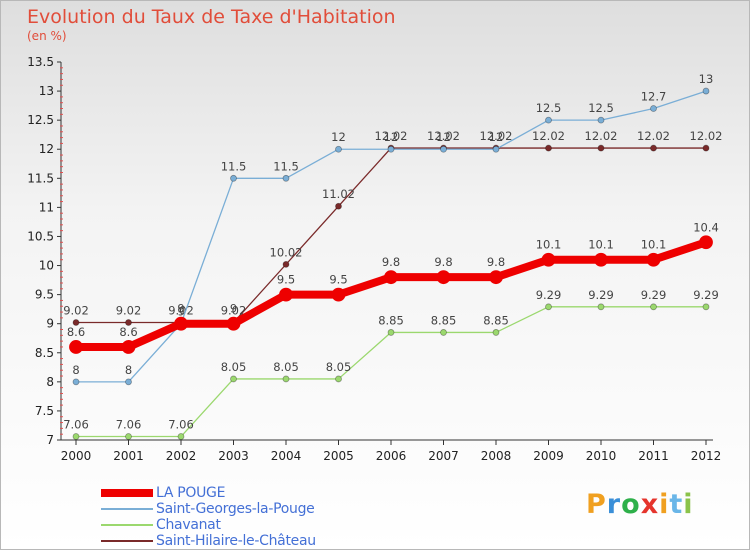  I want to click on proxiti-logo: Proxiti, so click(640, 504).